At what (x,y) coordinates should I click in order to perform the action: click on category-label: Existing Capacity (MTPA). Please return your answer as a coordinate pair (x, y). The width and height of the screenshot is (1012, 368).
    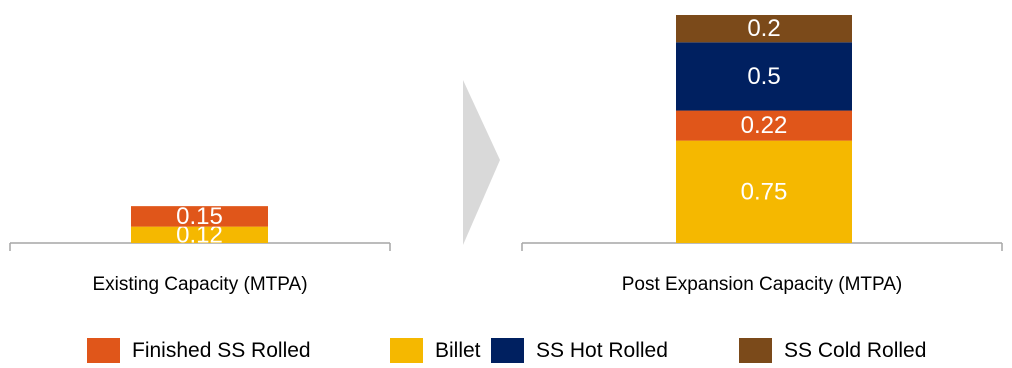
    Looking at the image, I should click on (199, 284).